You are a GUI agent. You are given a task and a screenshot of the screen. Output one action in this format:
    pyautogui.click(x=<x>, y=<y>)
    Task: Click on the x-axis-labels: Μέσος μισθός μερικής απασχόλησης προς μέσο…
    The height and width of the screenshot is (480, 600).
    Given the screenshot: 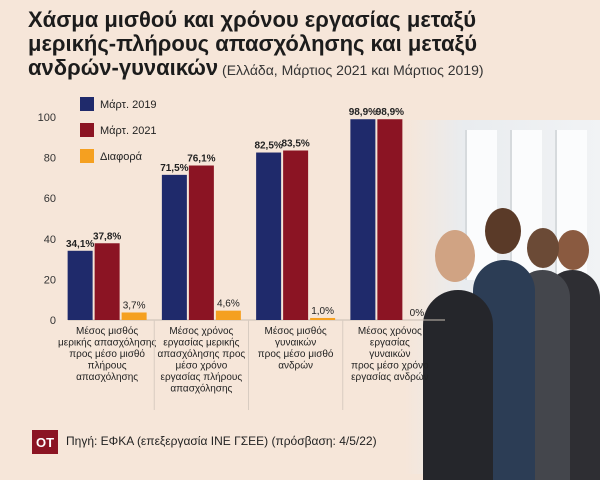 What is the action you would take?
    pyautogui.click(x=243, y=365)
    